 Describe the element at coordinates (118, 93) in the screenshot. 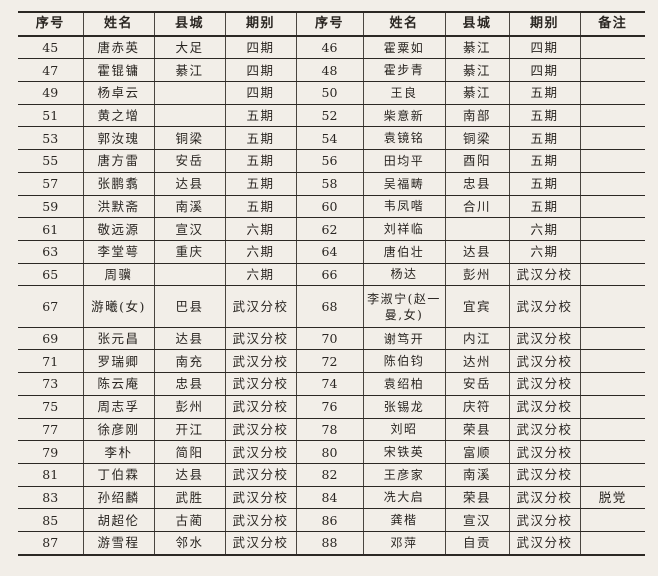

I see `name-cell: 杨卓云` at that location.